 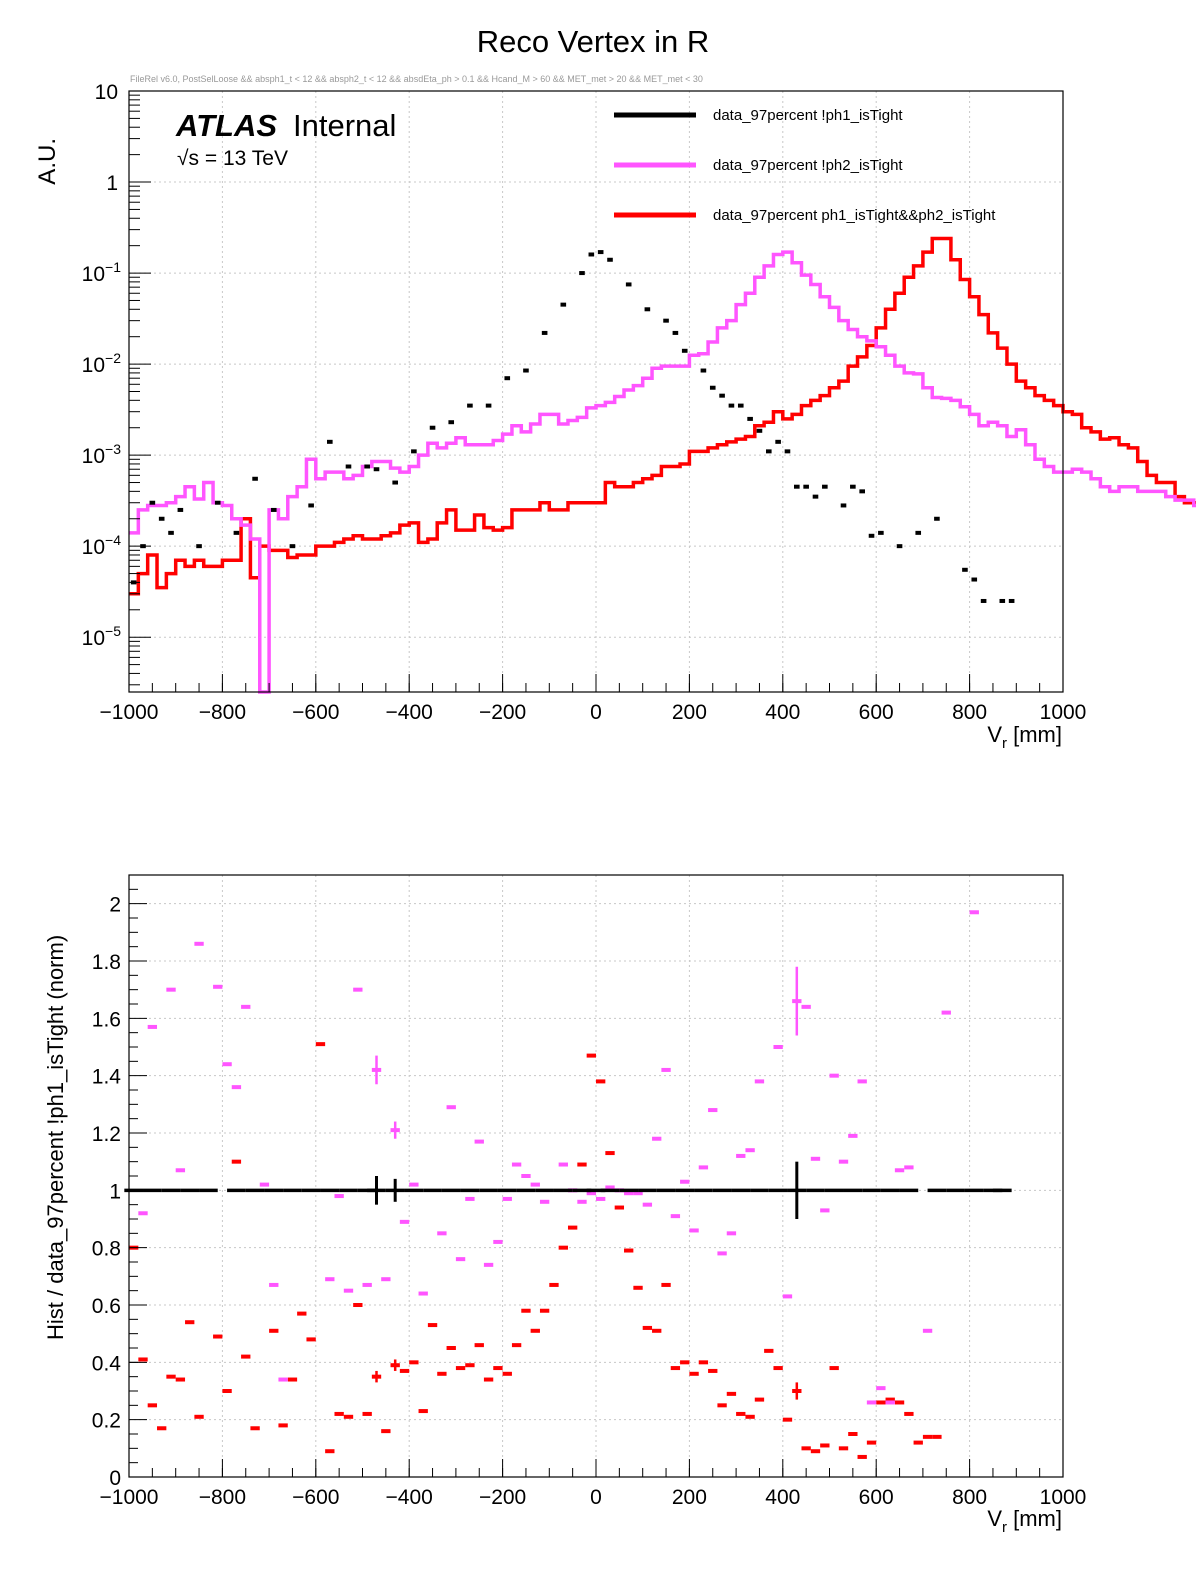 What do you see at coordinates (782, 1497) in the screenshot?
I see `bottom-x-tick-label: 400` at bounding box center [782, 1497].